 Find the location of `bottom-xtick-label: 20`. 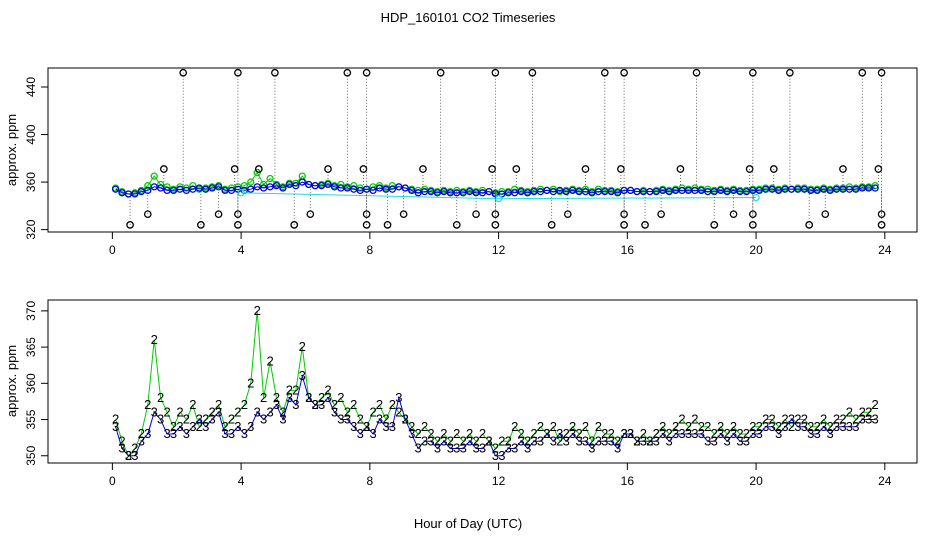

bottom-xtick-label: 20 is located at coordinates (756, 481).